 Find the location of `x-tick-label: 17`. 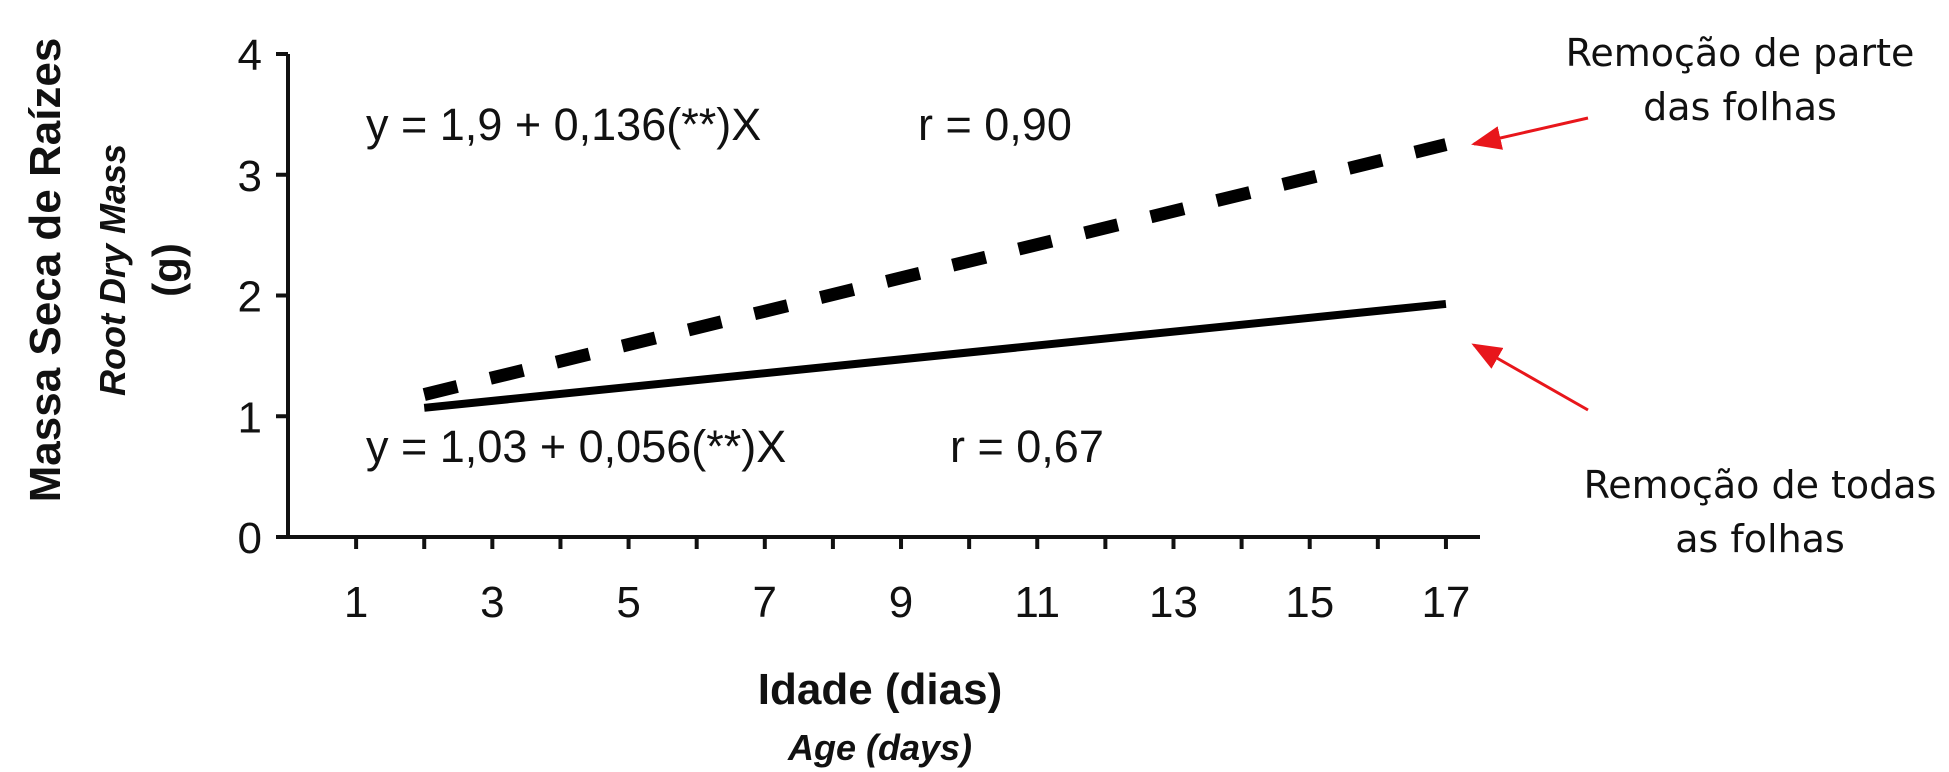

x-tick-label: 17 is located at coordinates (1445, 602).